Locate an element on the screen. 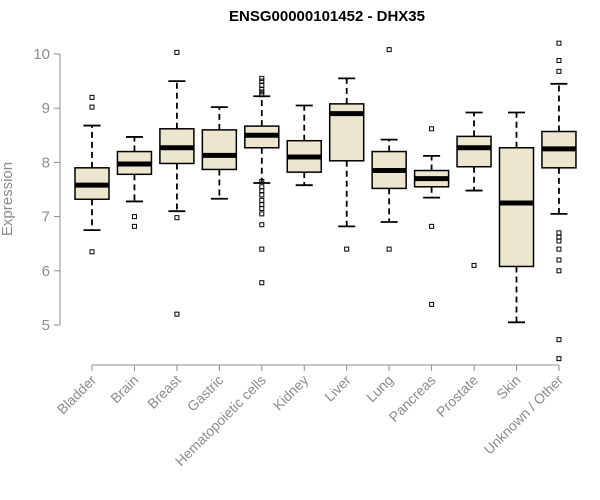 The width and height of the screenshot is (600, 500). box-breast is located at coordinates (177, 183).